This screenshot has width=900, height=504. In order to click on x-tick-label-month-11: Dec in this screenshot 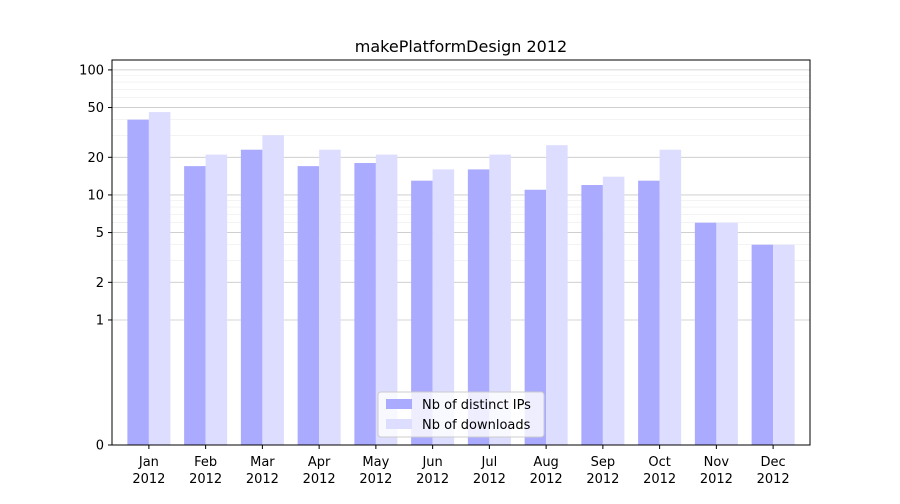, I will do `click(773, 462)`.